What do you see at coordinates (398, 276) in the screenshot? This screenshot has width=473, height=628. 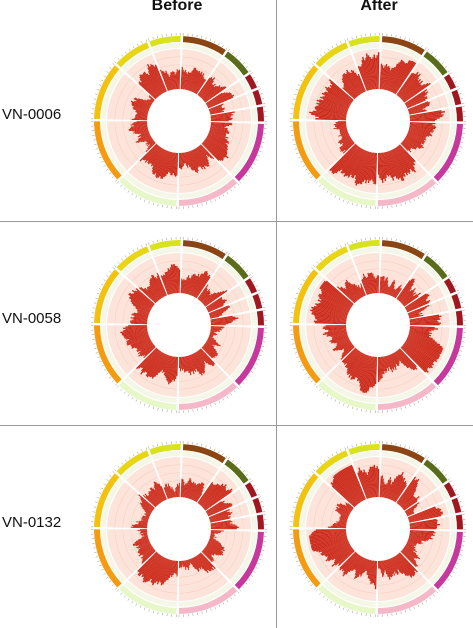 I see `track-background` at bounding box center [398, 276].